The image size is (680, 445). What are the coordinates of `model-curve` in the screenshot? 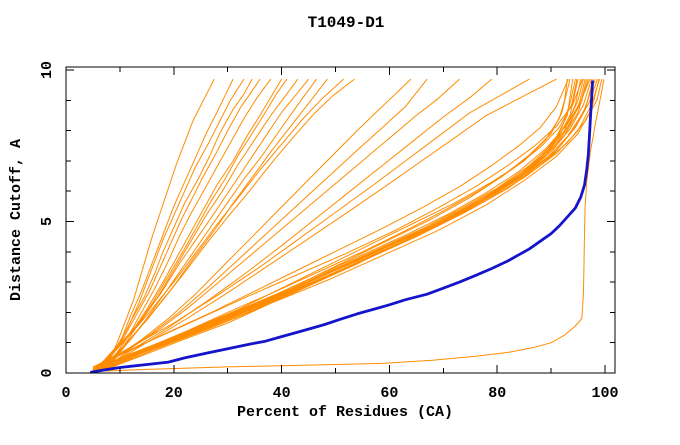 It's located at (168, 224).